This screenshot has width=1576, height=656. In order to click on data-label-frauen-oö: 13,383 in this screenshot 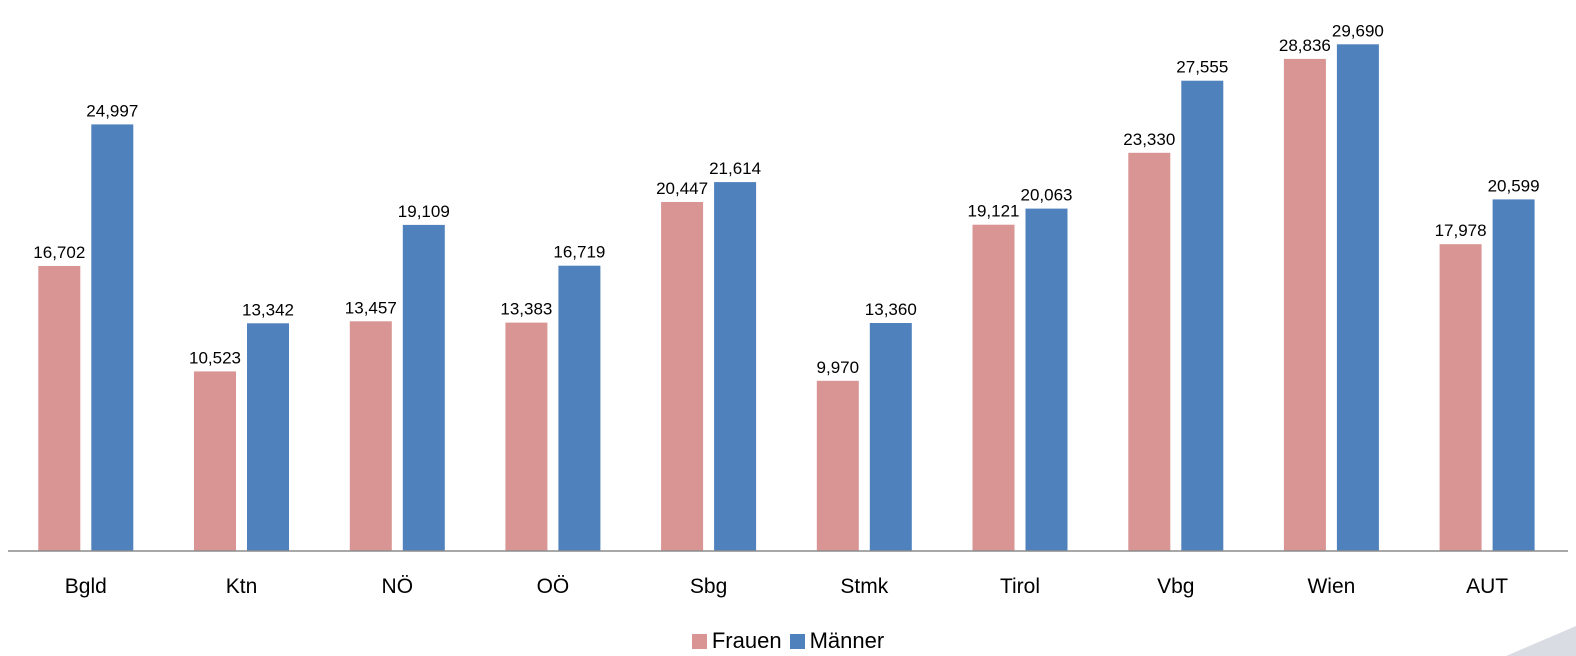, I will do `click(526, 309)`.